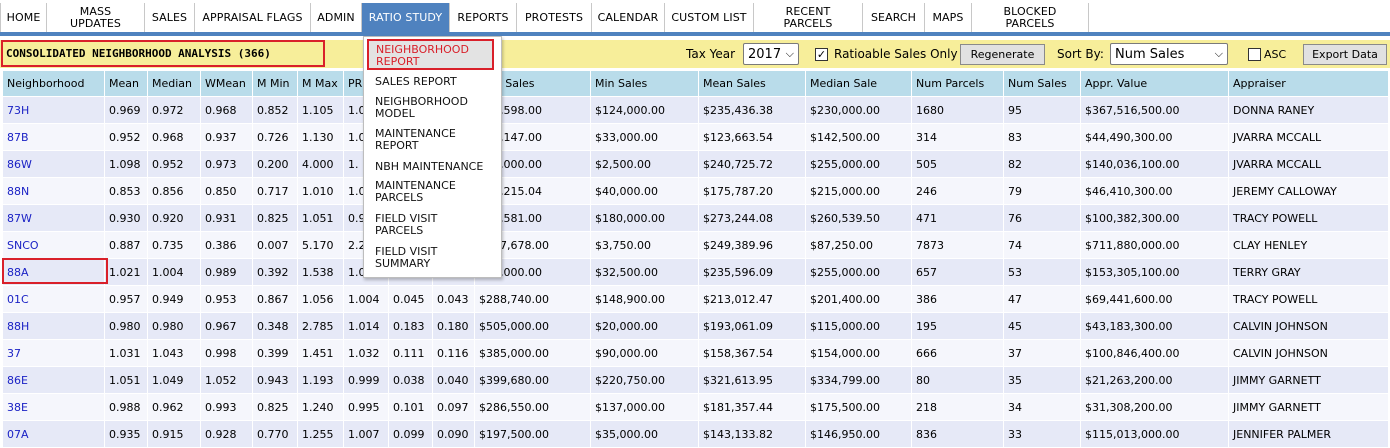 The image size is (1390, 448). What do you see at coordinates (96, 17) in the screenshot?
I see `nav-mass-updates: MASS UPDATES` at bounding box center [96, 17].